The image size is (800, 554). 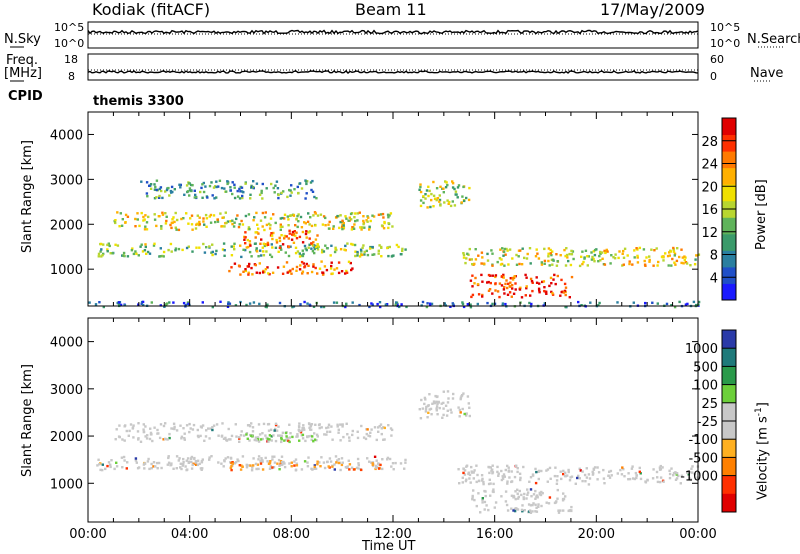 I want to click on velocity-colorbar-cell, so click(x=729, y=412).